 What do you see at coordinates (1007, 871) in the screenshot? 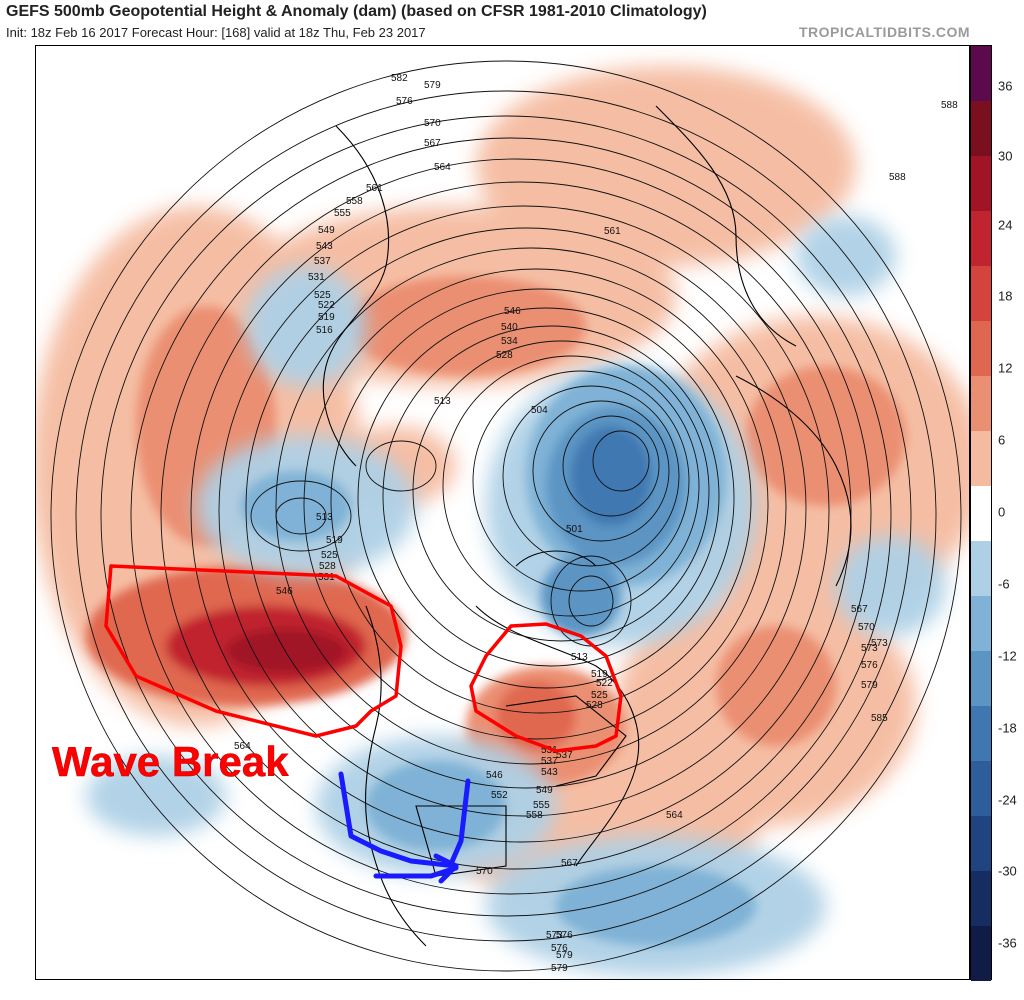
I see `colorbar-tick-label: -30` at bounding box center [1007, 871].